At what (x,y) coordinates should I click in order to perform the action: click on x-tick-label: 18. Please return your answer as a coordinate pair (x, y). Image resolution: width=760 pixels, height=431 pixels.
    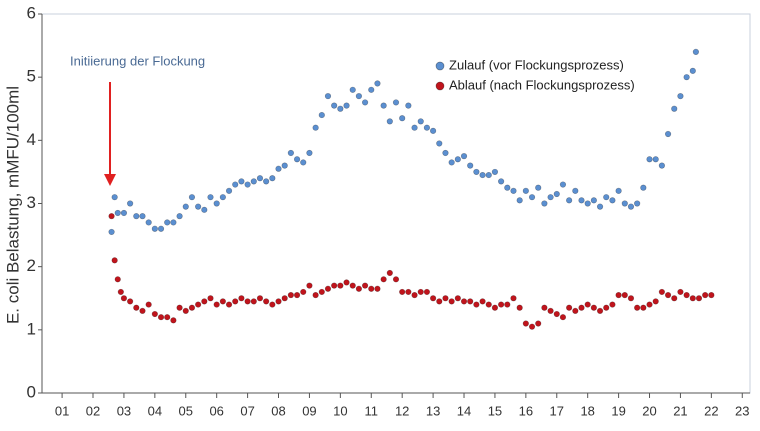
    Looking at the image, I should click on (587, 410).